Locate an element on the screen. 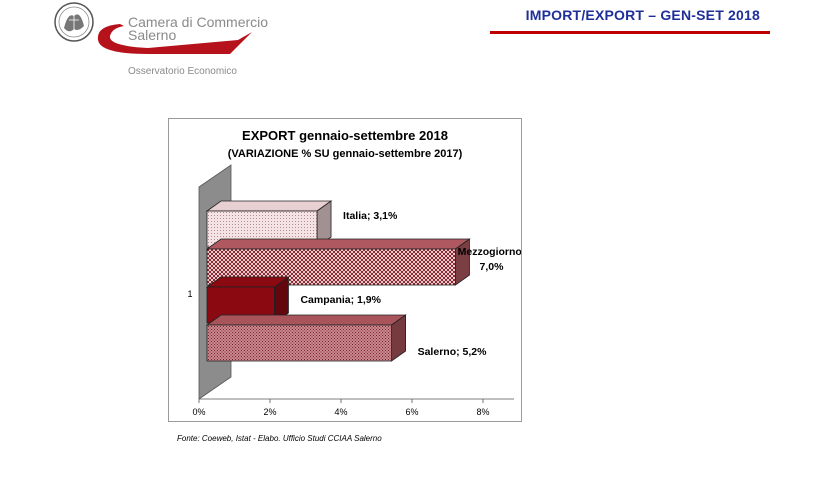 Image resolution: width=840 pixels, height=480 pixels. y-category-label: 1 is located at coordinates (189, 294).